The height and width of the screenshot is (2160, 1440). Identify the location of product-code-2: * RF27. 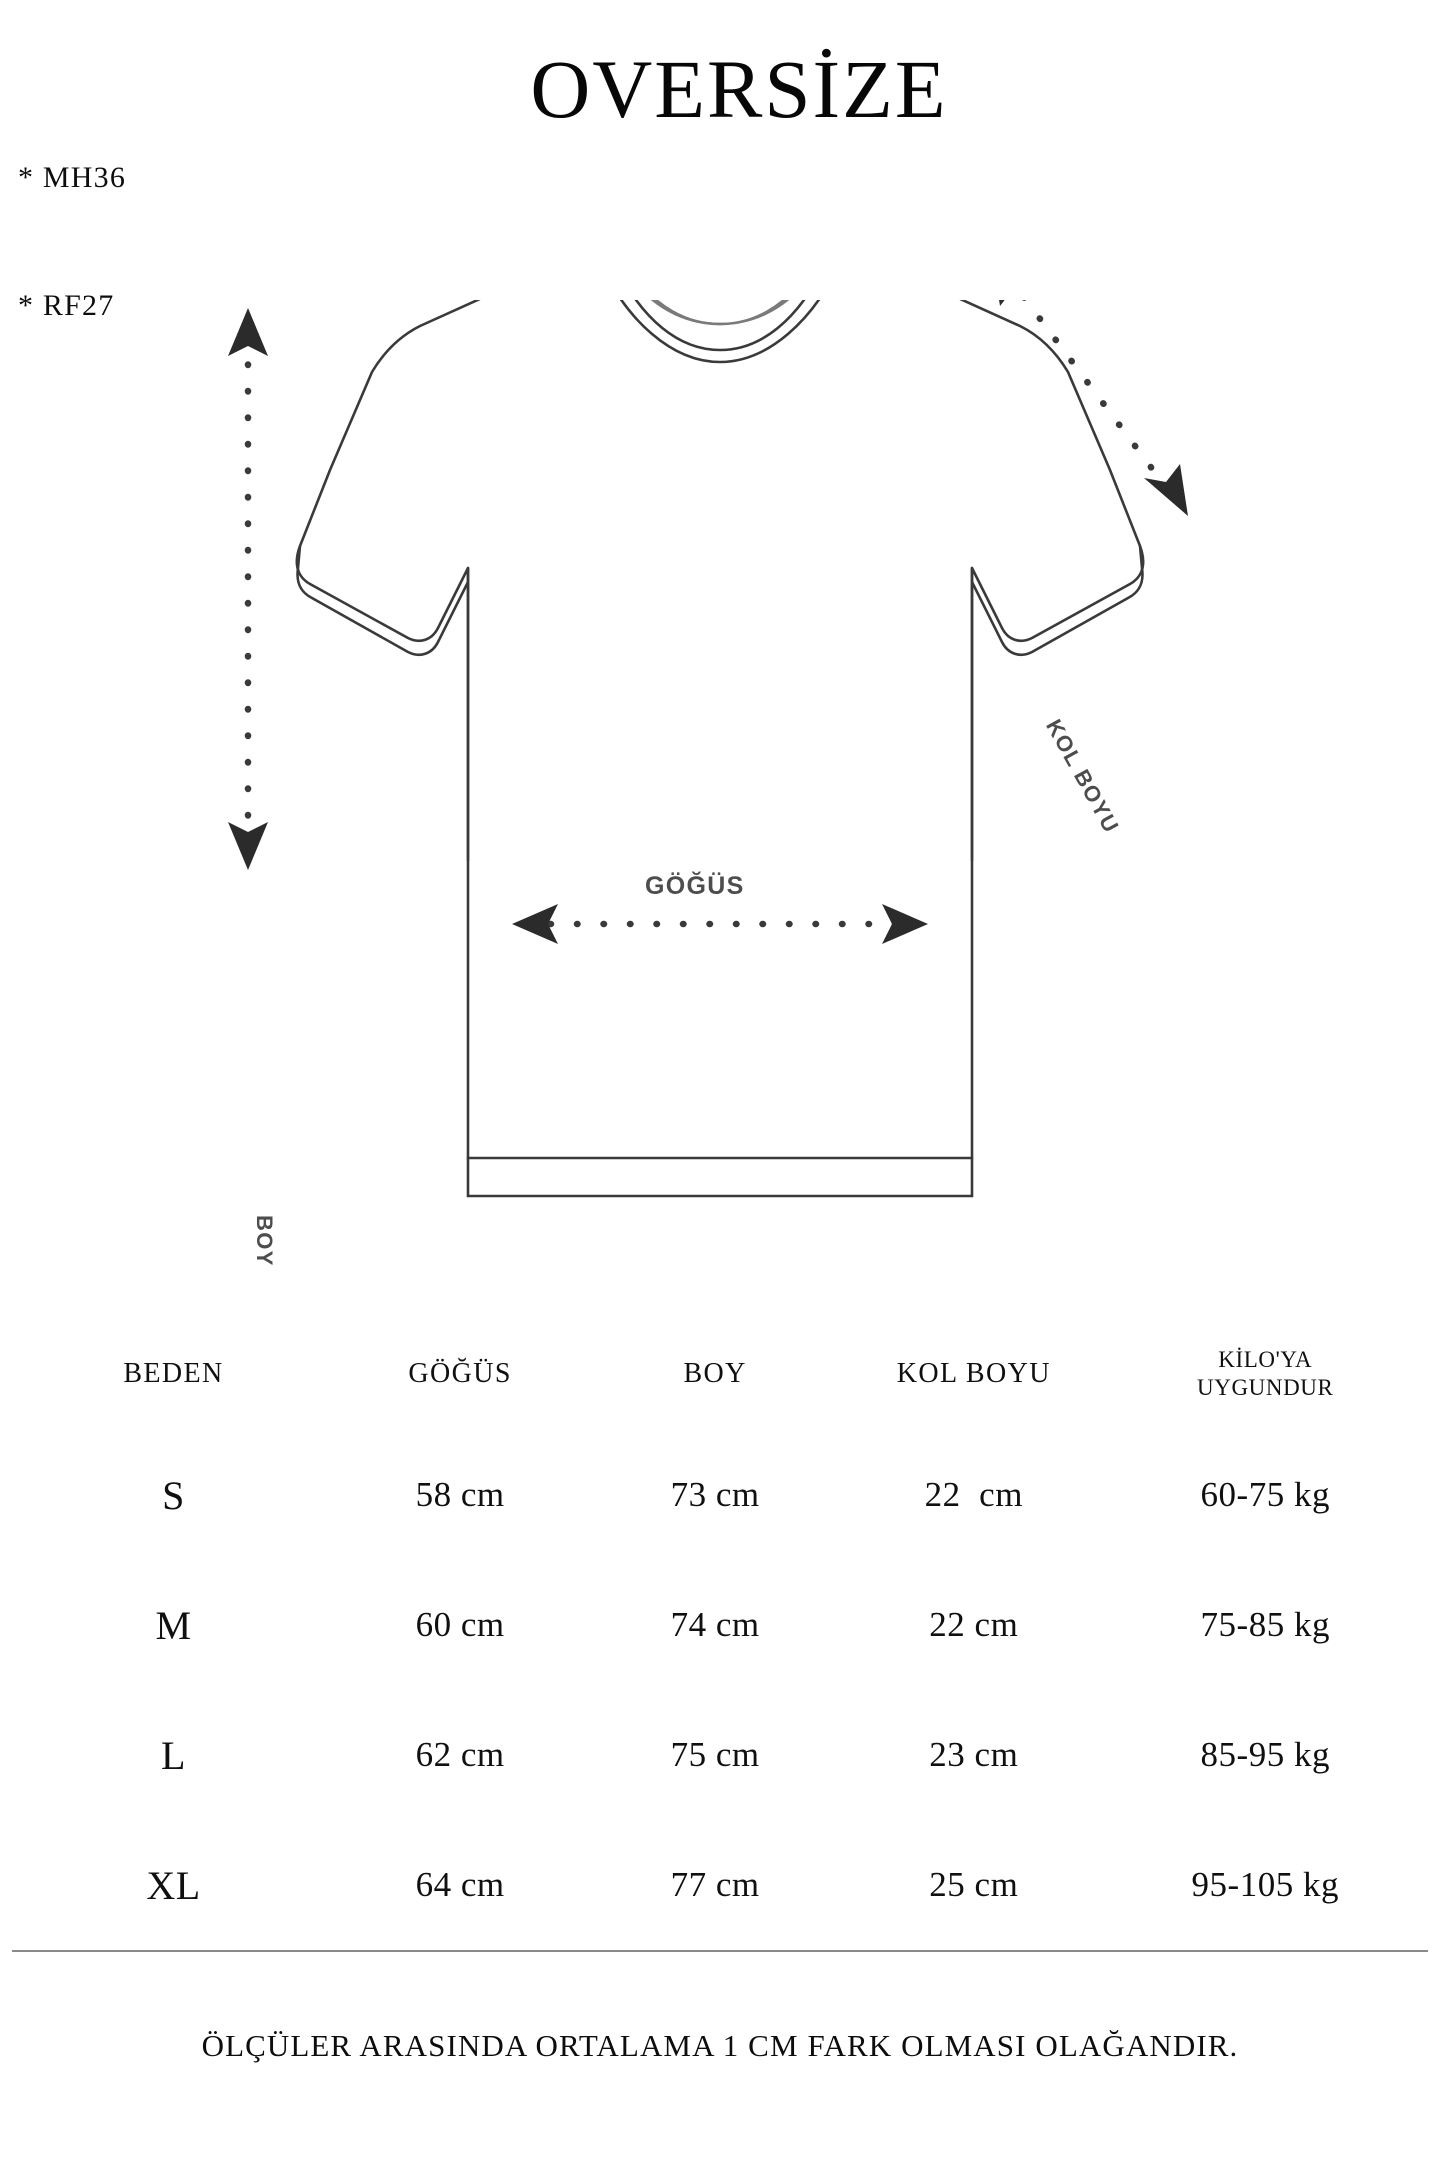
(66, 305).